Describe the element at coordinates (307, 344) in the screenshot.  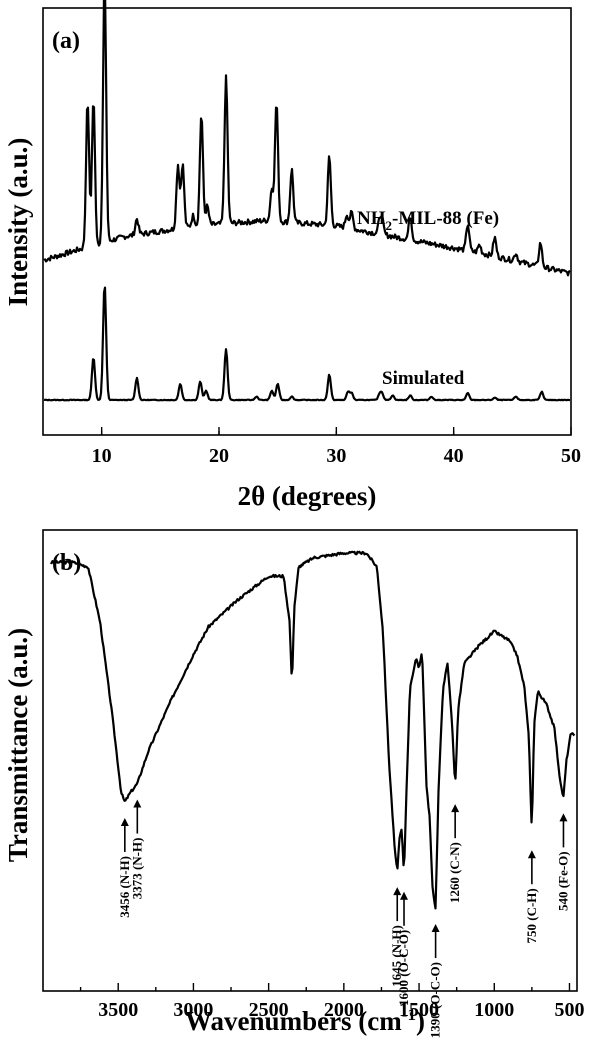
I see `xrd-trace-simulated` at that location.